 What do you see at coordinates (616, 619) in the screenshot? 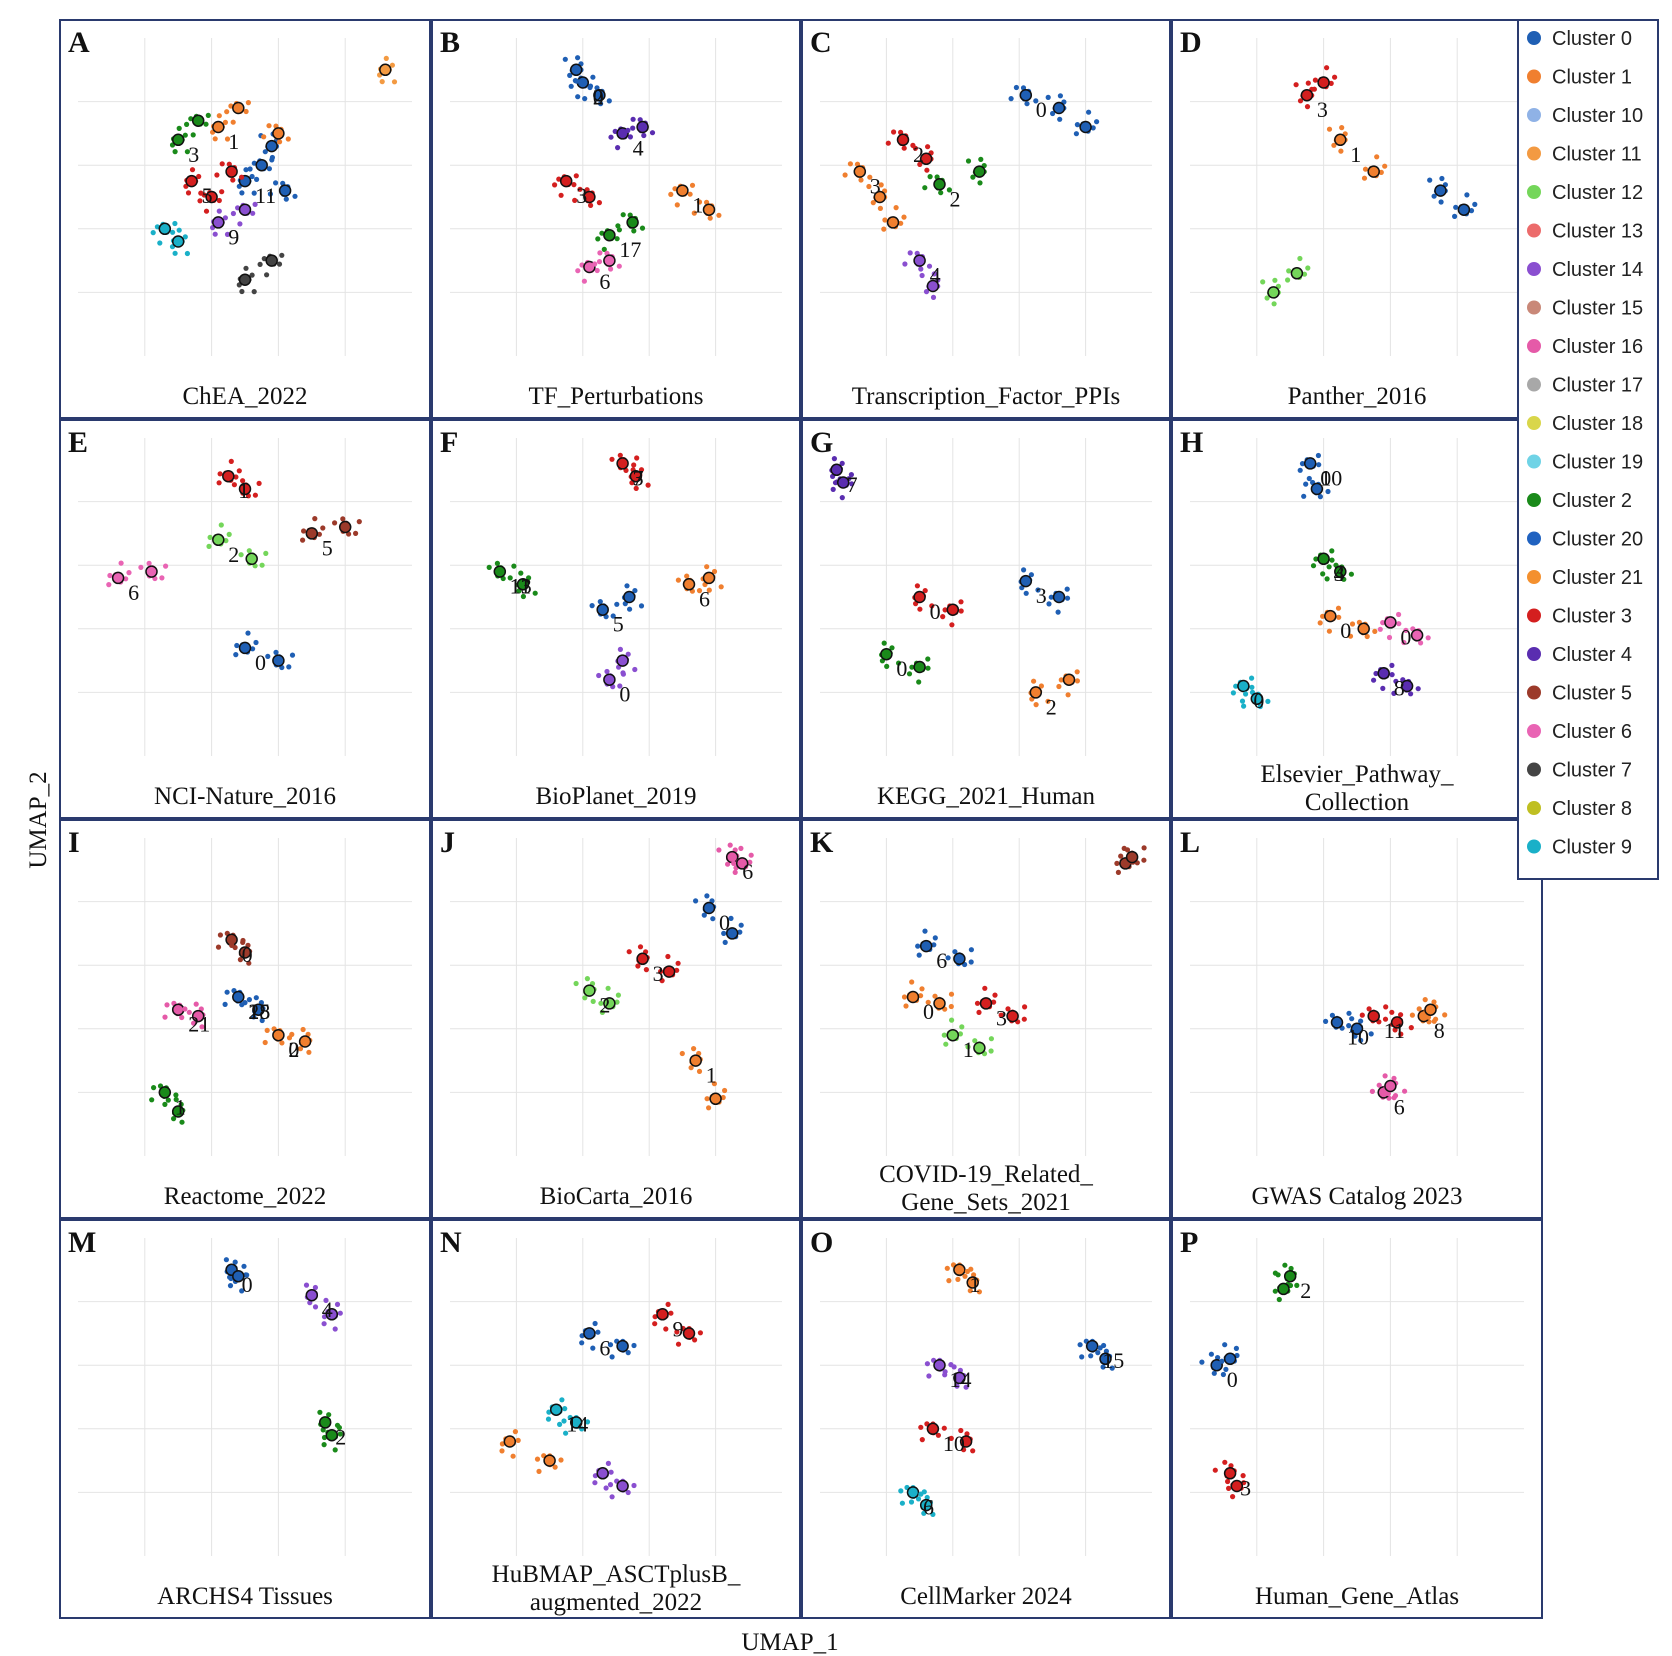
I see `panel-f: 3 13 5 6 0 7 11 F BioPlanet_2019` at bounding box center [616, 619].